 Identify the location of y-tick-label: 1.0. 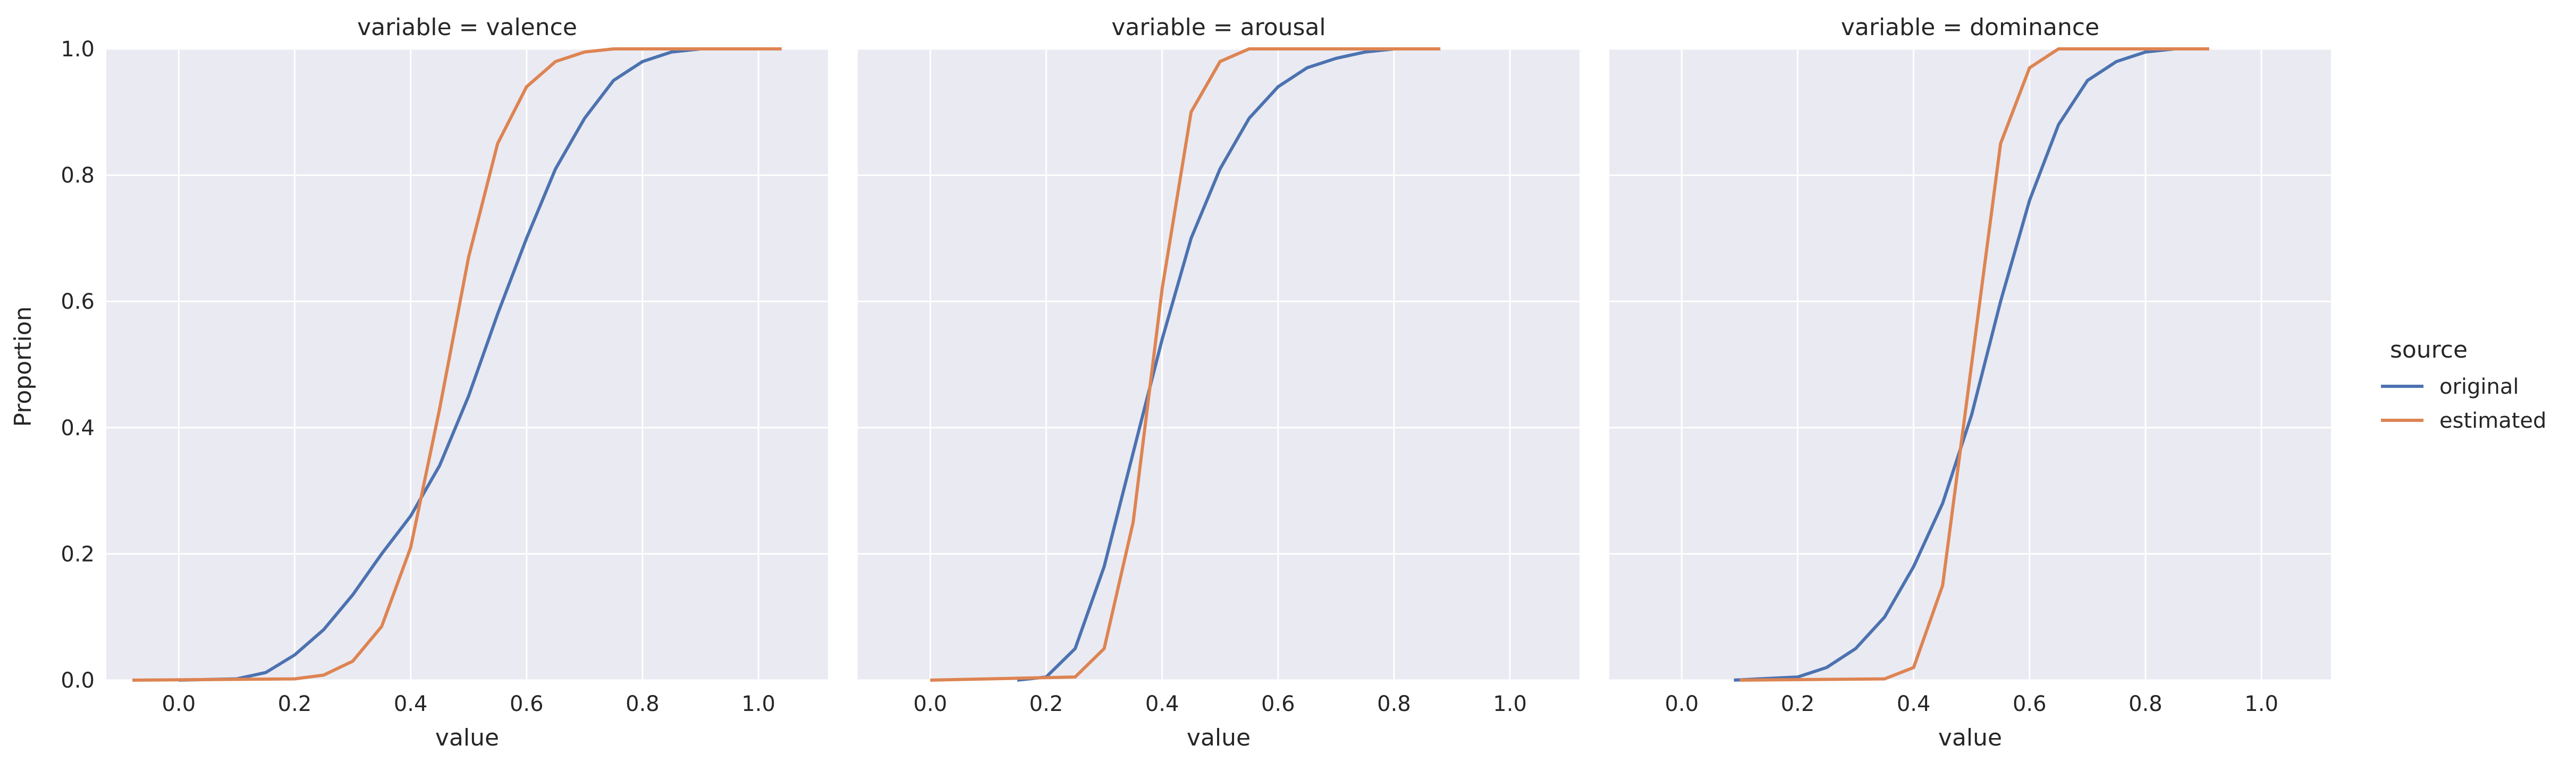
(78, 49).